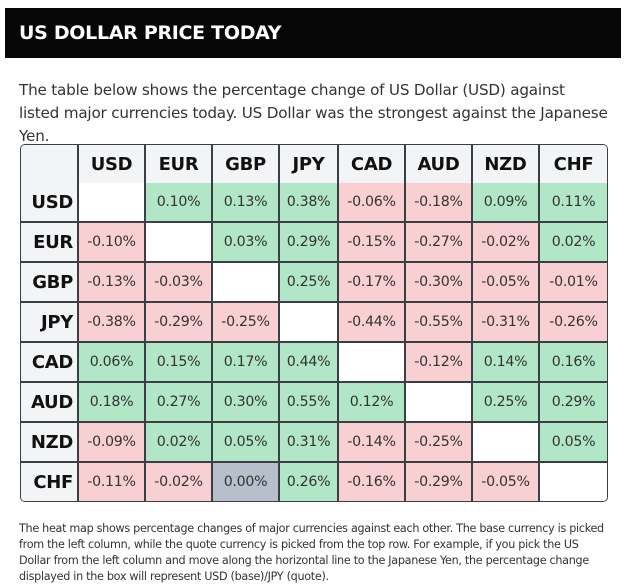  What do you see at coordinates (50, 164) in the screenshot?
I see `corner-cell` at bounding box center [50, 164].